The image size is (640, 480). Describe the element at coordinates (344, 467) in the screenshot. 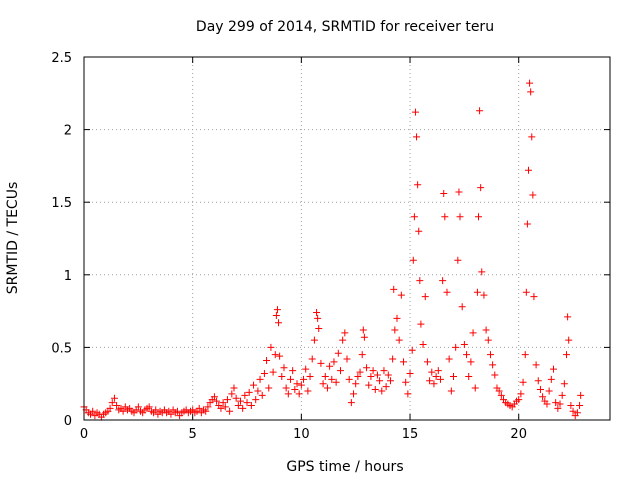

I see `x-axis-label: GPS time / hours` at that location.